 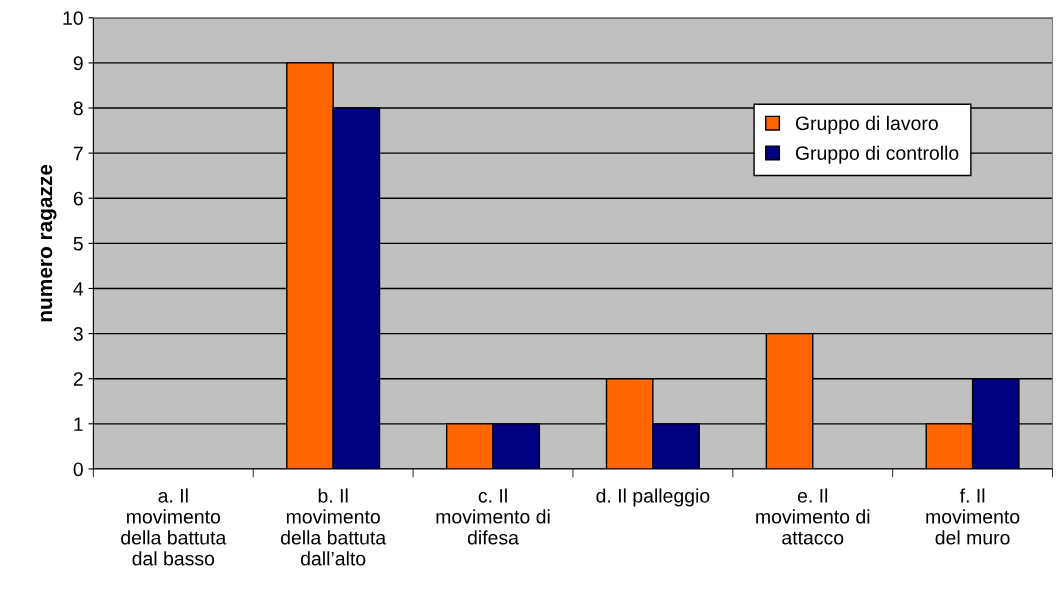 What do you see at coordinates (48, 243) in the screenshot?
I see `y-axis-title: numero ragazze` at bounding box center [48, 243].